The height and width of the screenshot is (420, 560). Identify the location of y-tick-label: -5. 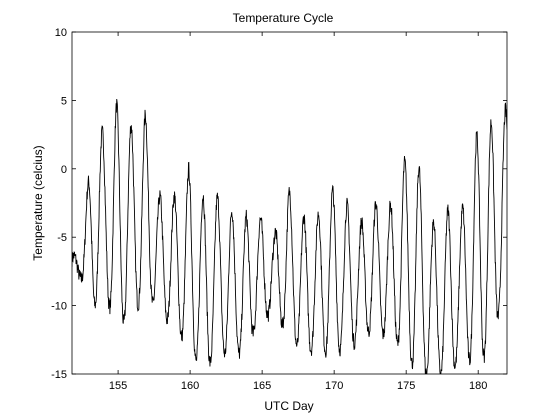
(62, 238).